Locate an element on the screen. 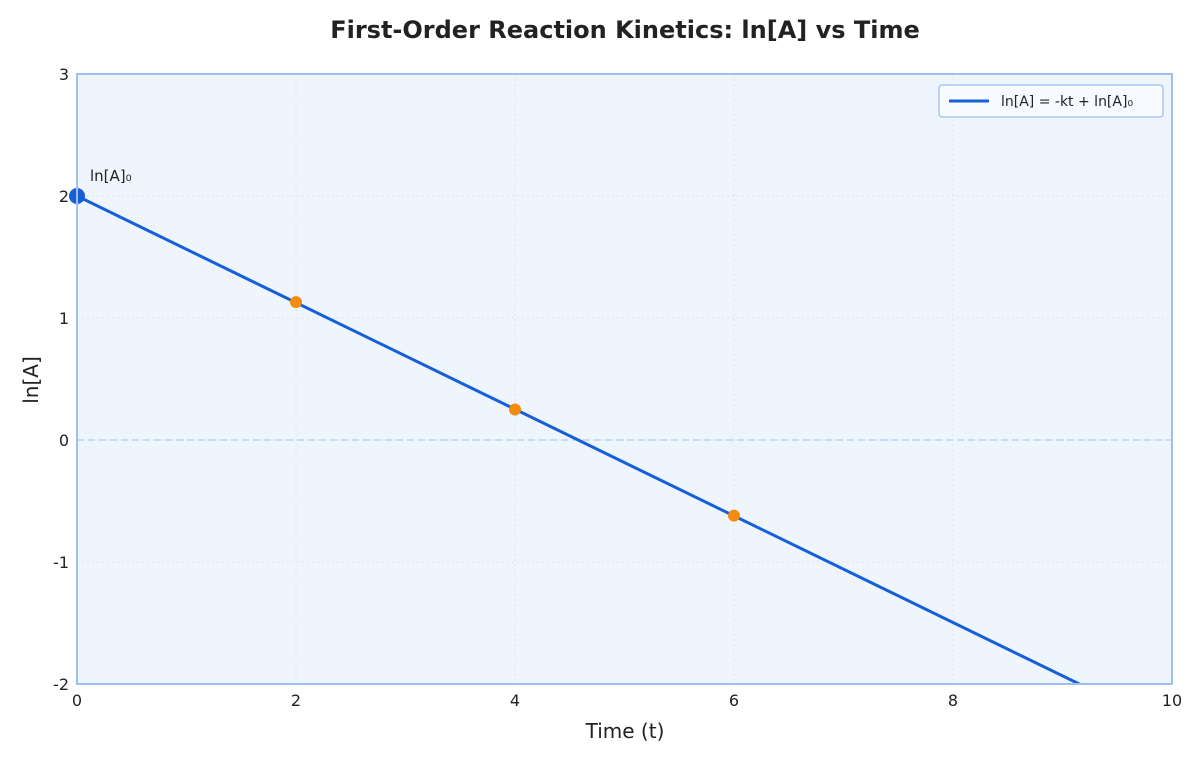 The height and width of the screenshot is (761, 1200). y-tick-label: -1 is located at coordinates (61, 562).